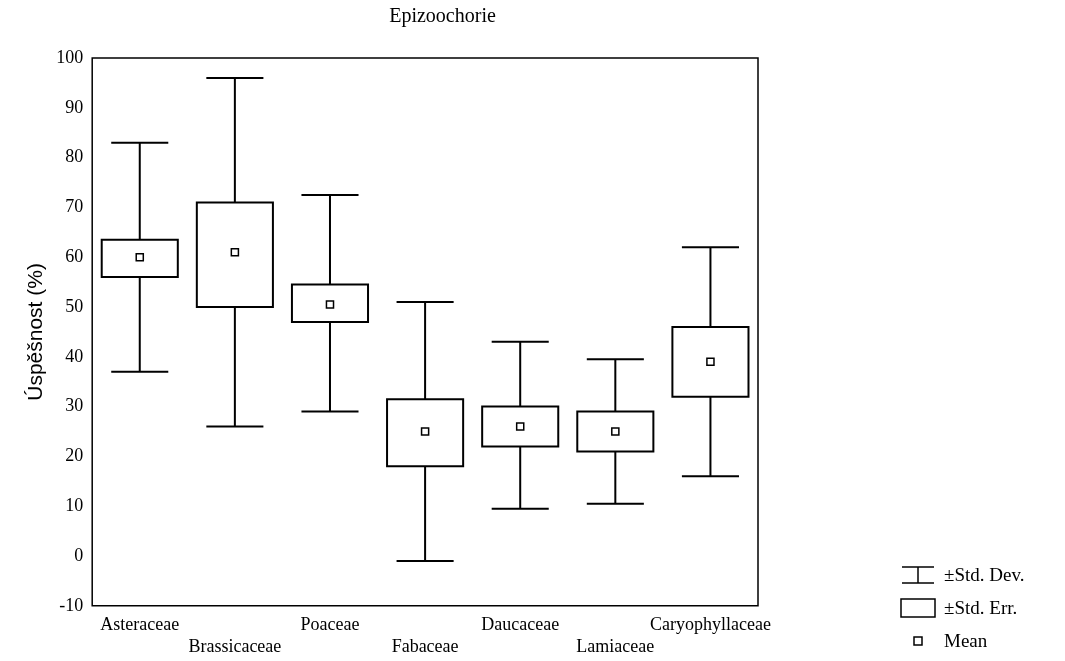 Image resolution: width=1065 pixels, height=661 pixels. Describe the element at coordinates (71, 604) in the screenshot. I see `y-tick-label: -10` at that location.